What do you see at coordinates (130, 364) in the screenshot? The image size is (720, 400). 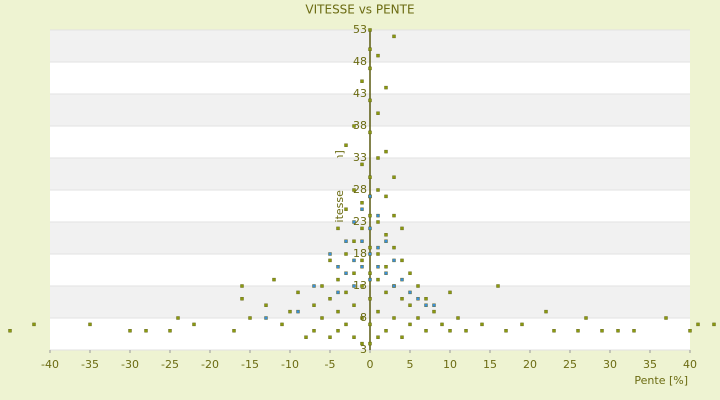 I see `x-tick-label: -30` at bounding box center [130, 364].